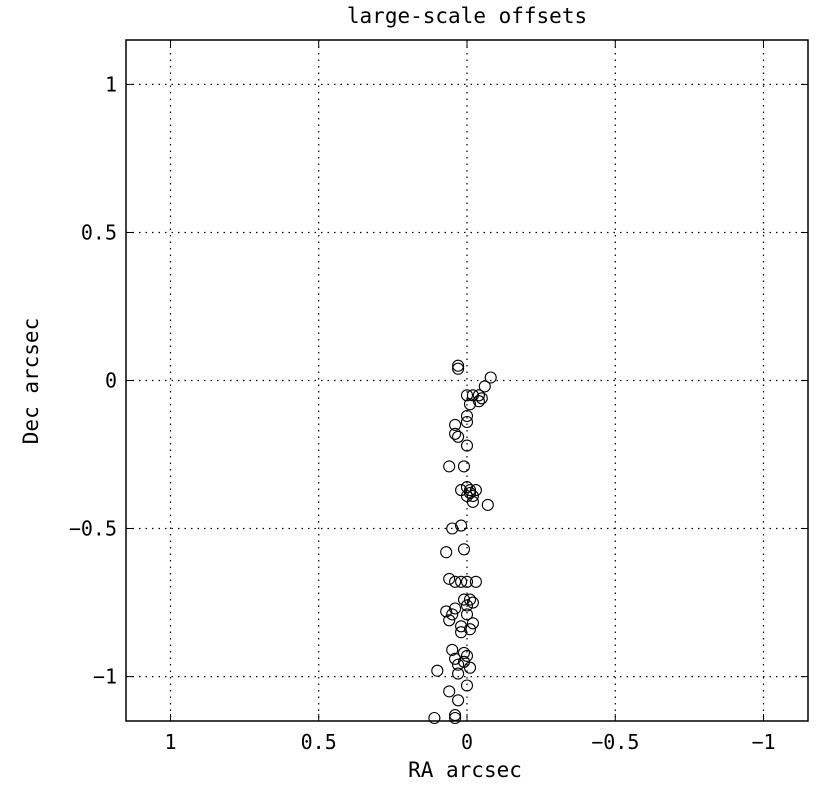  Describe the element at coordinates (170, 742) in the screenshot. I see `x-tick-label: 1` at that location.